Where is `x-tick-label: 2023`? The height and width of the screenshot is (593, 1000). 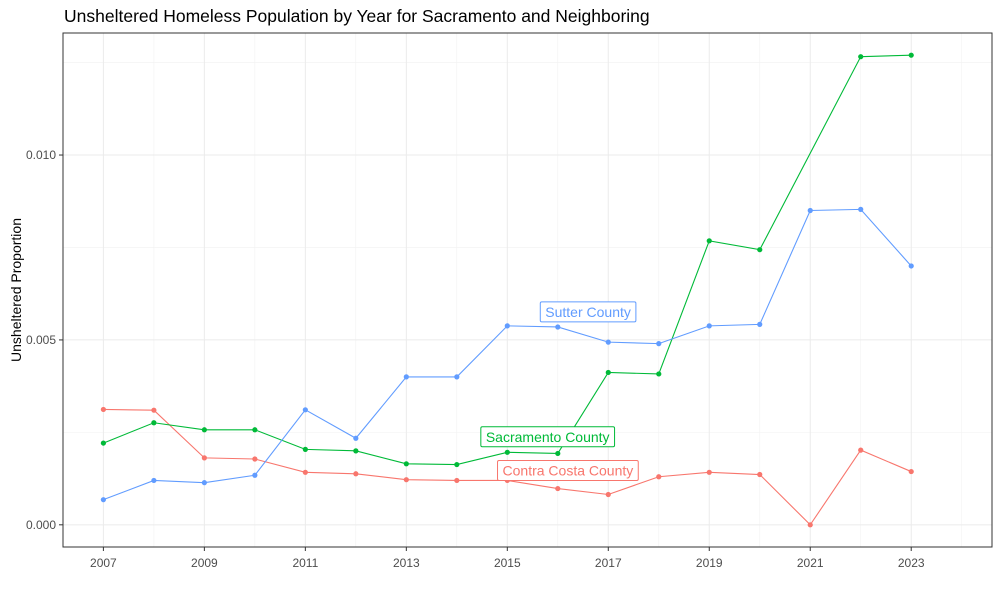
x-tick-label: 2023 is located at coordinates (911, 563).